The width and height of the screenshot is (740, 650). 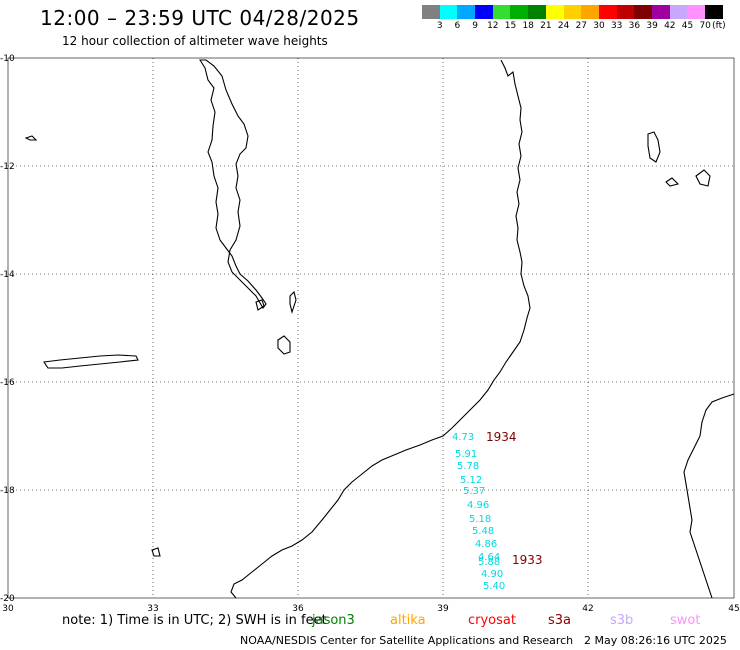 What do you see at coordinates (672, 182) in the screenshot?
I see `comoros-island-tiny` at bounding box center [672, 182].